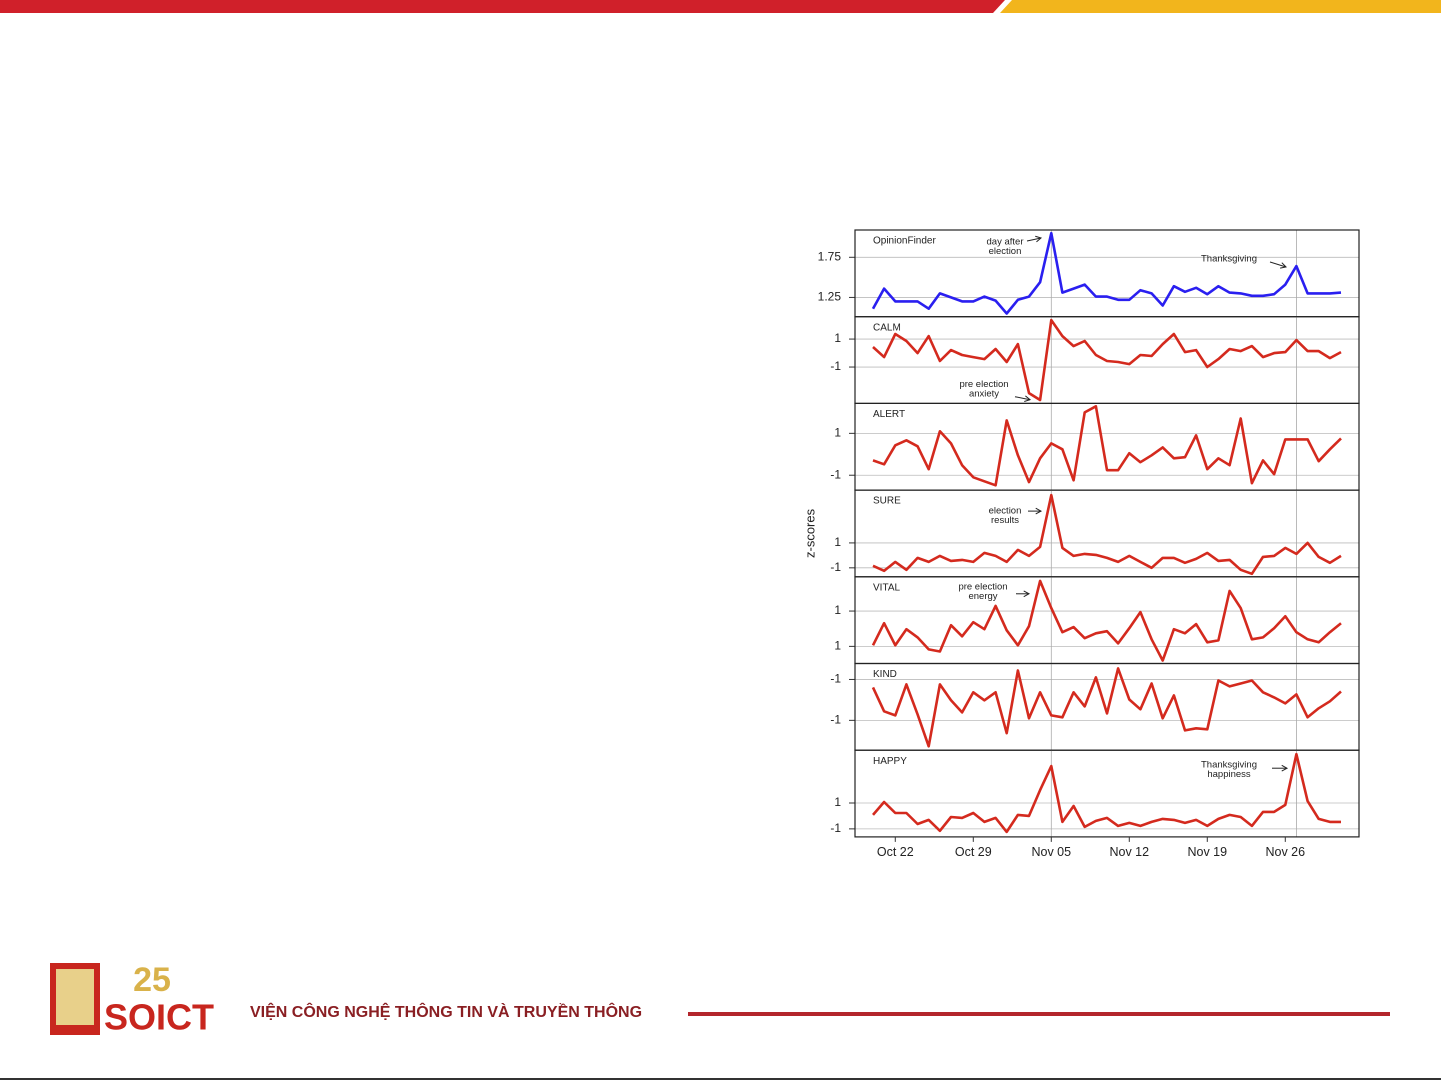  What do you see at coordinates (982, 596) in the screenshot?
I see `annotation: energy` at bounding box center [982, 596].